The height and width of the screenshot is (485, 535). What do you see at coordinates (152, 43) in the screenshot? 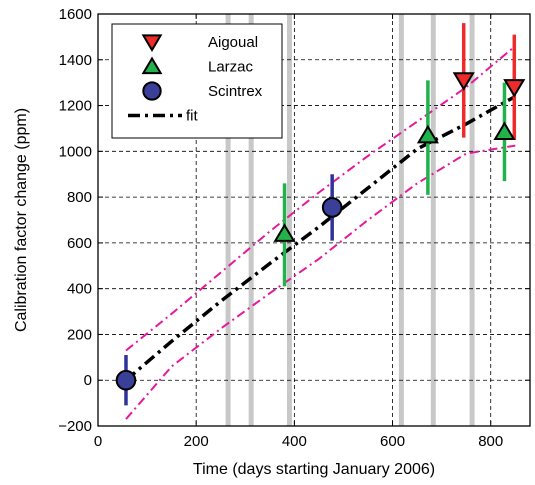
I see `legend-marker-aigoual` at bounding box center [152, 43].